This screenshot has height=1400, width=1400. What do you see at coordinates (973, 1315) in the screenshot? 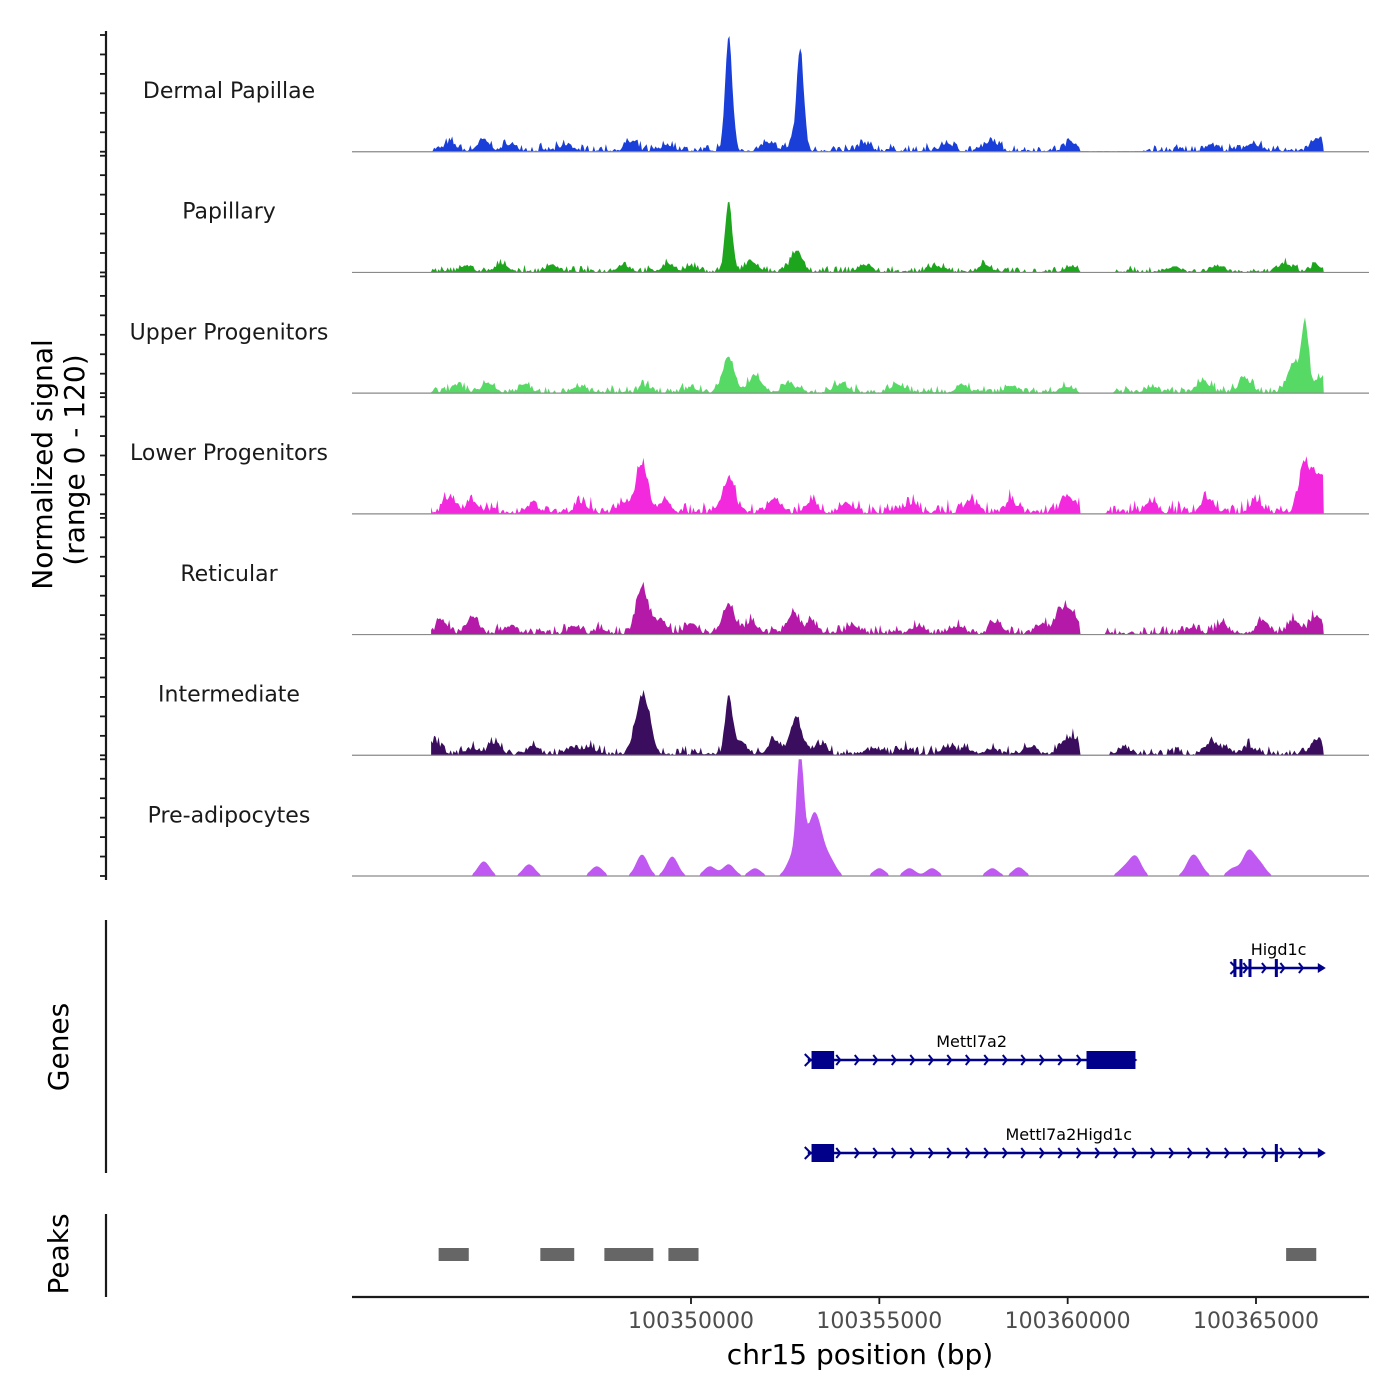
I see `x-axis-ticks: 100350000 100355000 100360000 100365000` at bounding box center [973, 1315].